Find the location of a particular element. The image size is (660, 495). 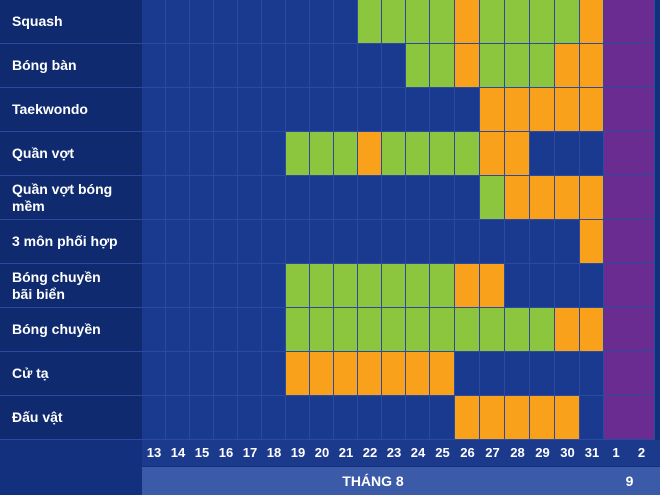

day-tick-label: 20 is located at coordinates (322, 452).